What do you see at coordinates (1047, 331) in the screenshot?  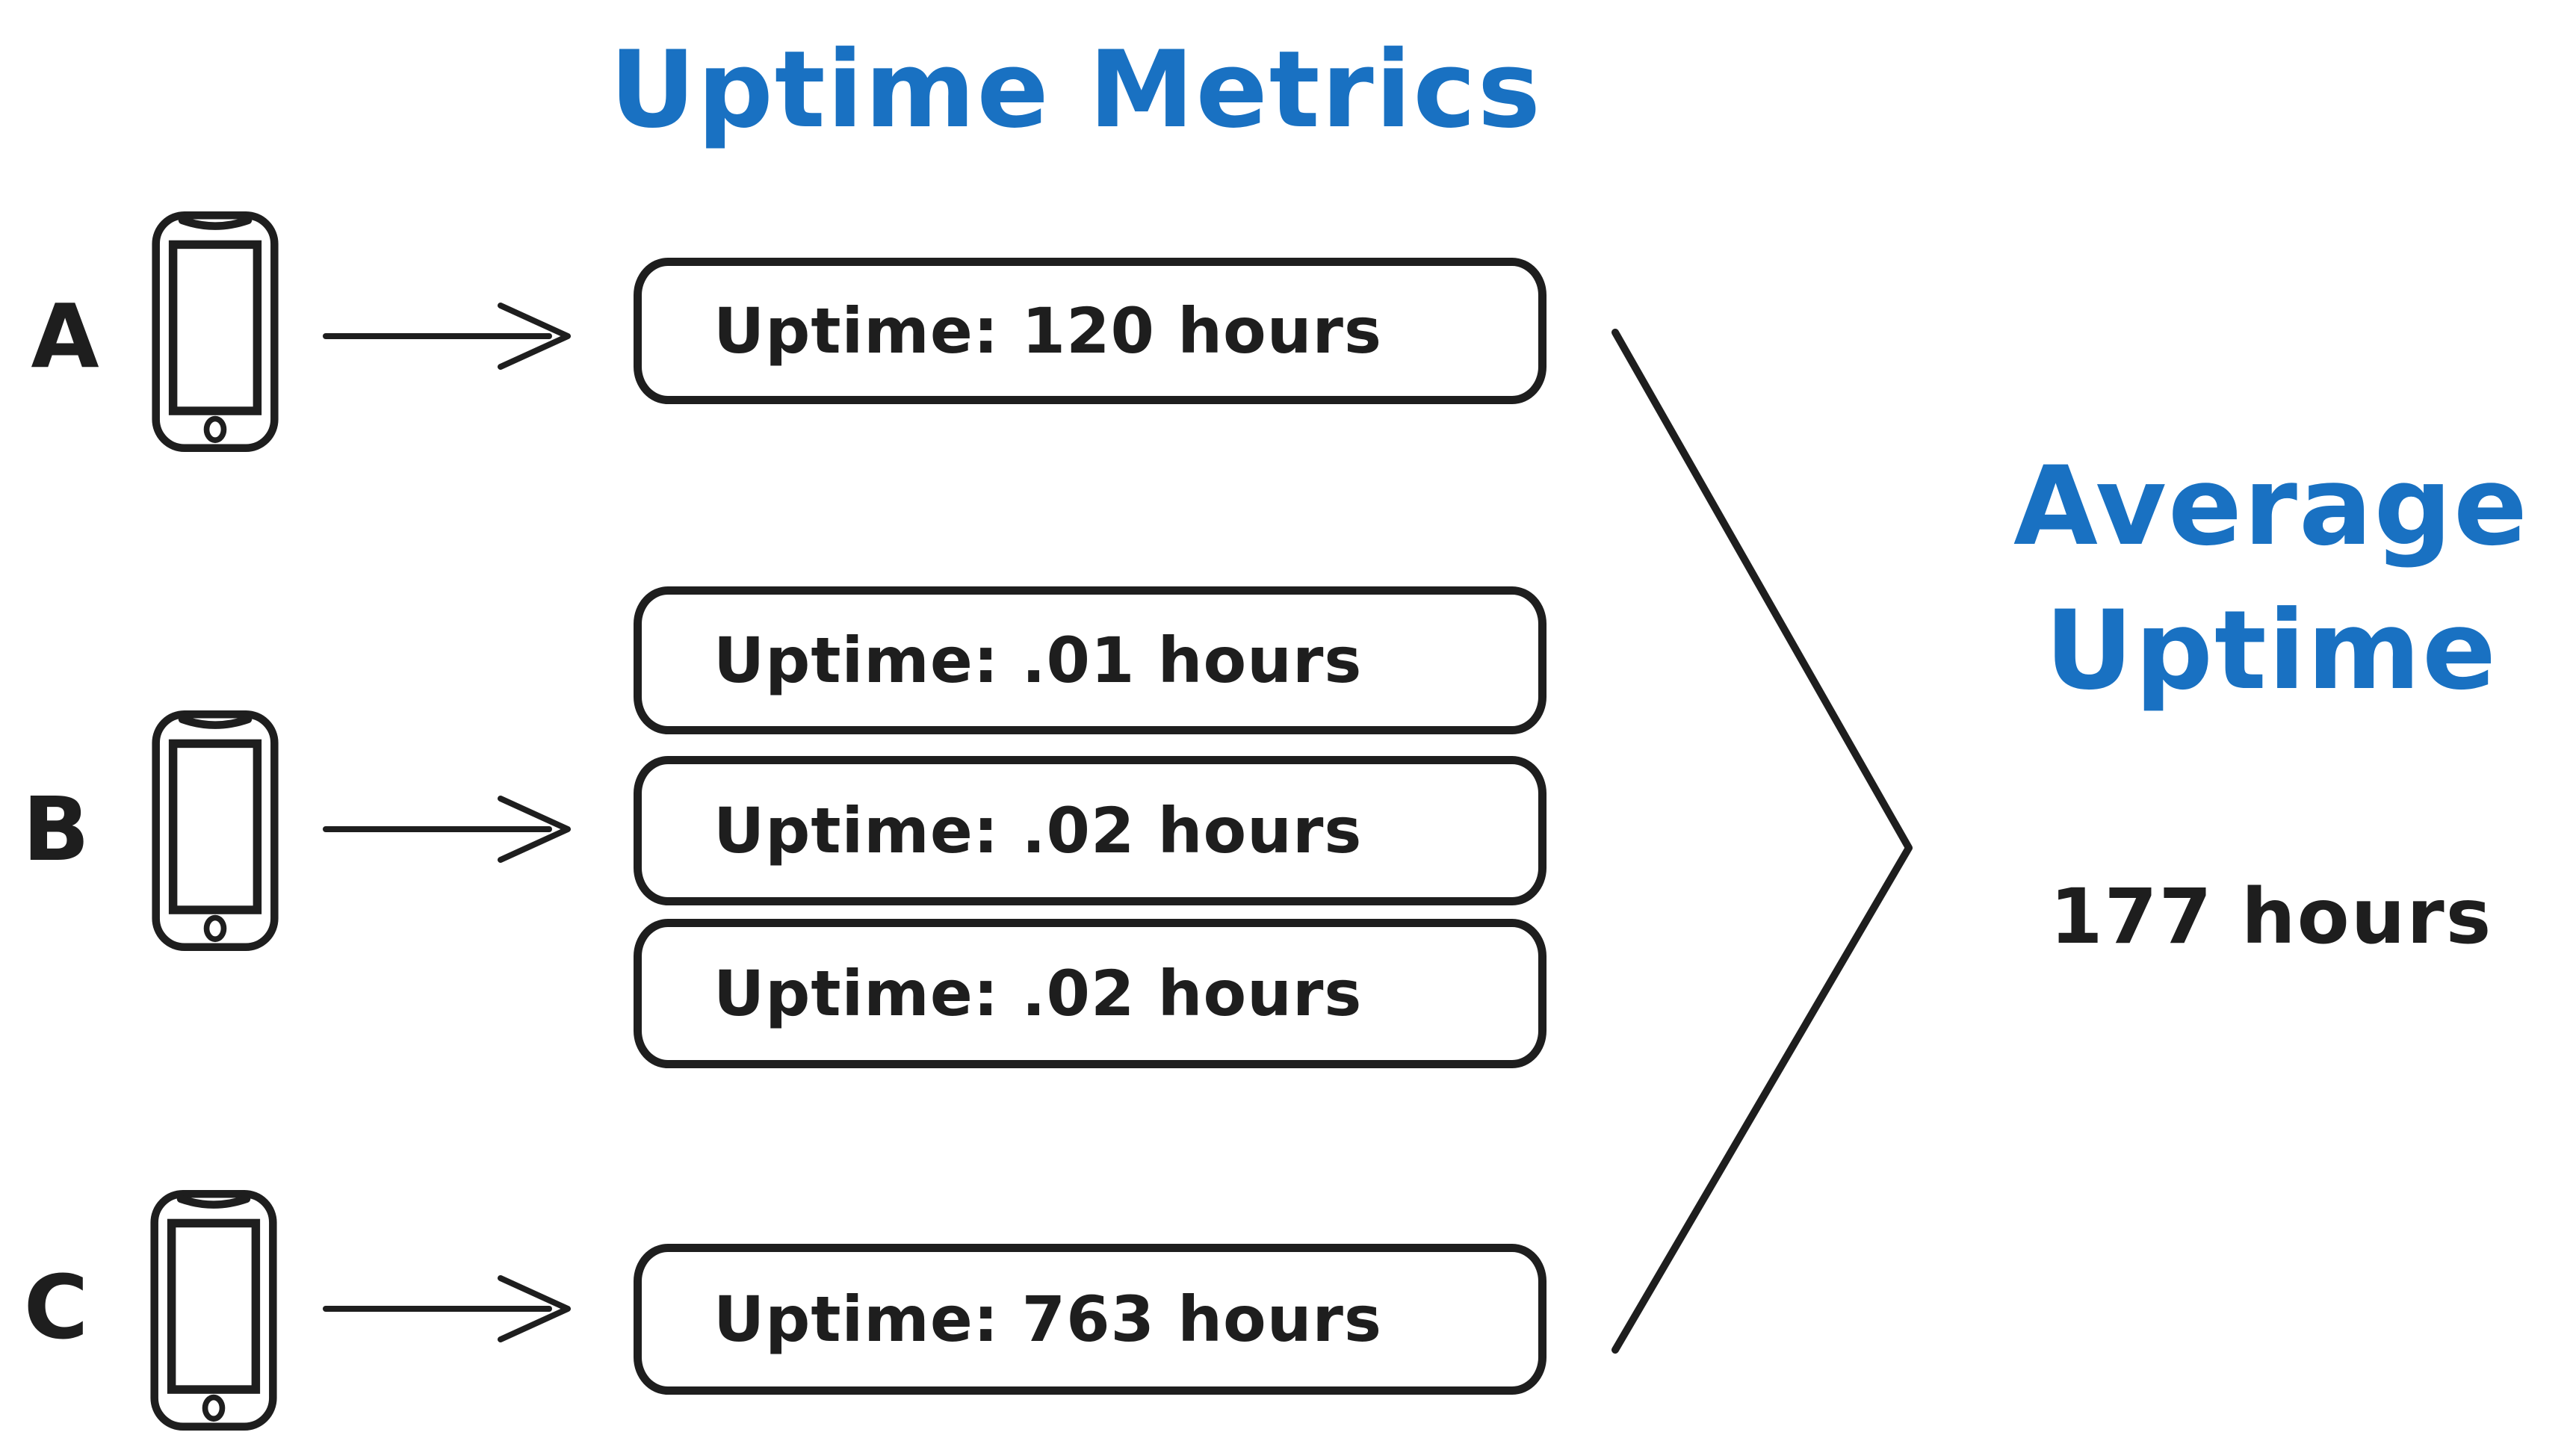 I see `metric-box-label: Uptime: 120 hours` at bounding box center [1047, 331].